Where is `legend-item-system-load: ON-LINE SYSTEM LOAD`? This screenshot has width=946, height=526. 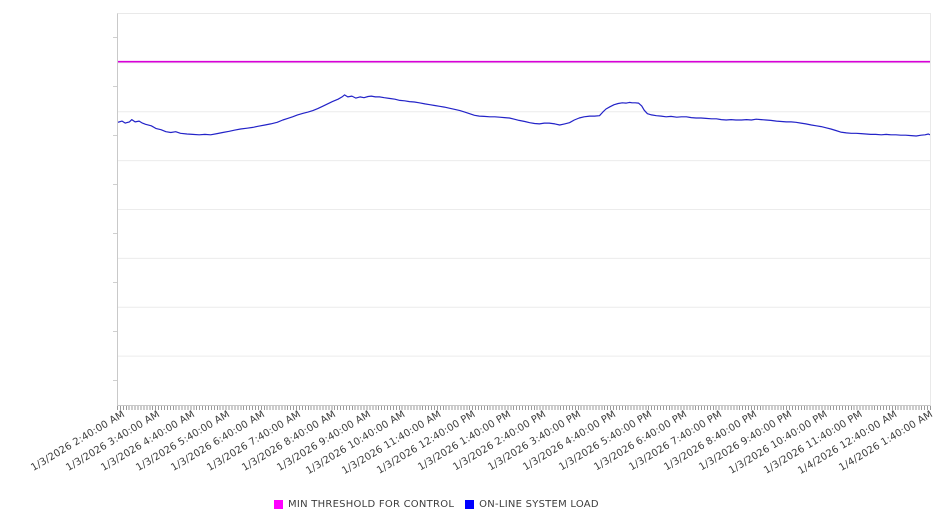
legend-item-system-load: ON-LINE SYSTEM LOAD is located at coordinates (532, 504).